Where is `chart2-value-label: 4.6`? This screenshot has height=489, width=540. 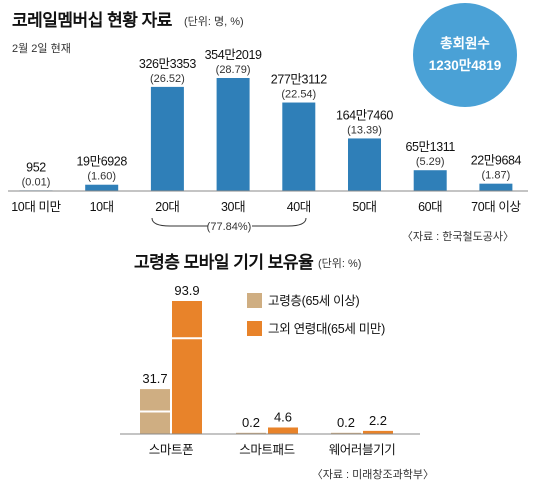
chart2-value-label: 4.6 is located at coordinates (283, 416).